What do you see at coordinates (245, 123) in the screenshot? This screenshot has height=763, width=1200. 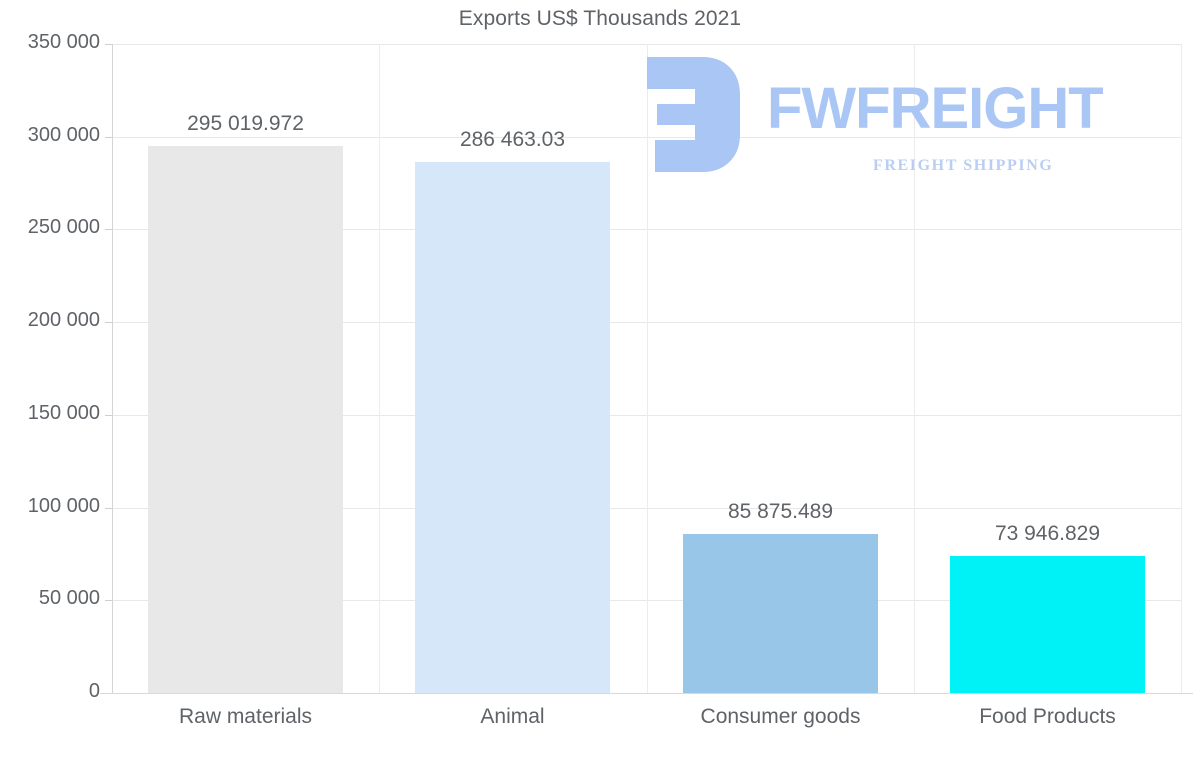 I see `bar-value-label: 295 019.972` at bounding box center [245, 123].